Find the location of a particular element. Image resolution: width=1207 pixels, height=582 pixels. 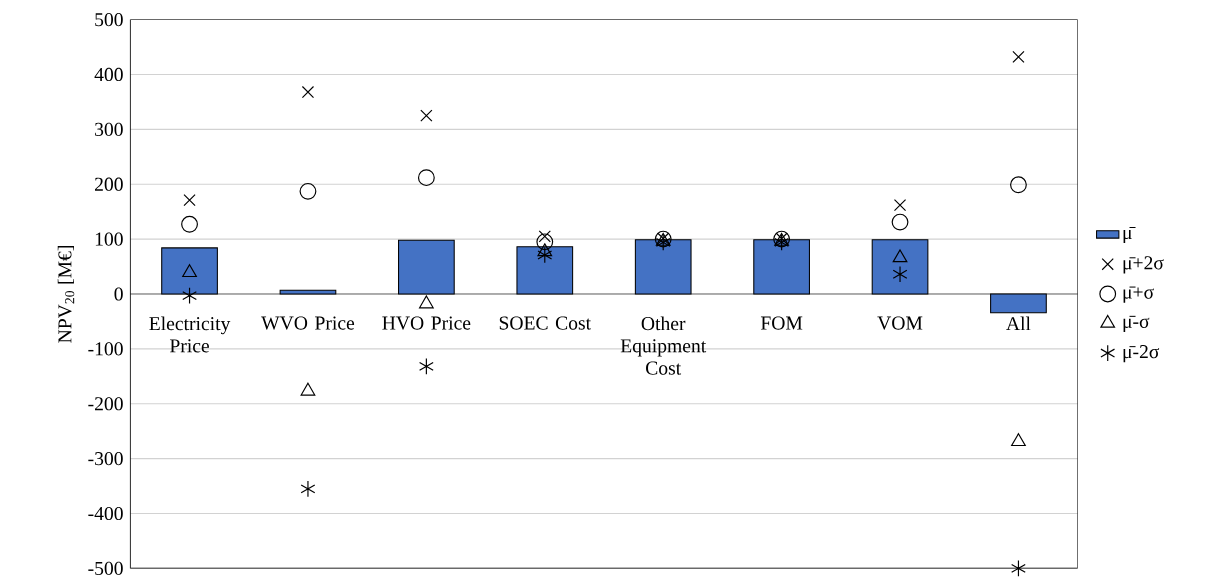

y-tick-label: 300 is located at coordinates (109, 129).